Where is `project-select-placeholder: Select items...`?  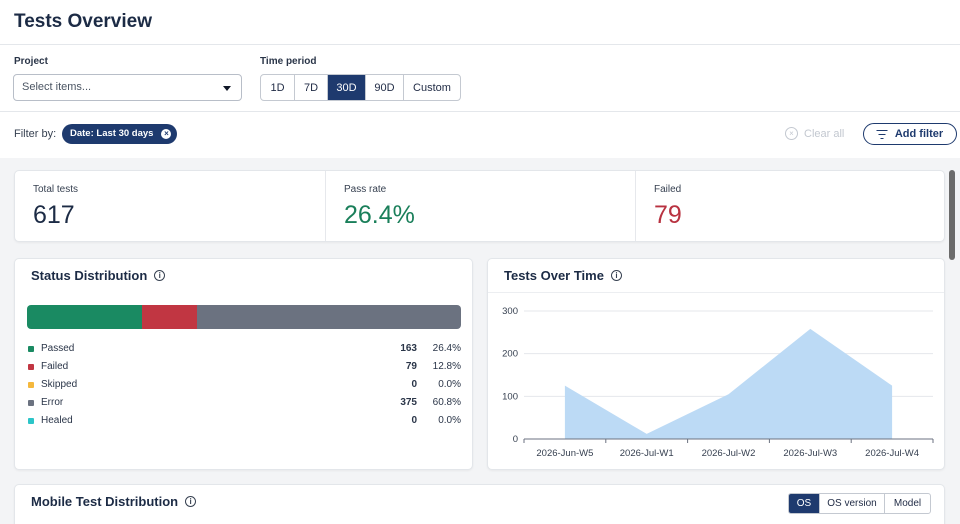
project-select-placeholder: Select items... is located at coordinates (57, 87).